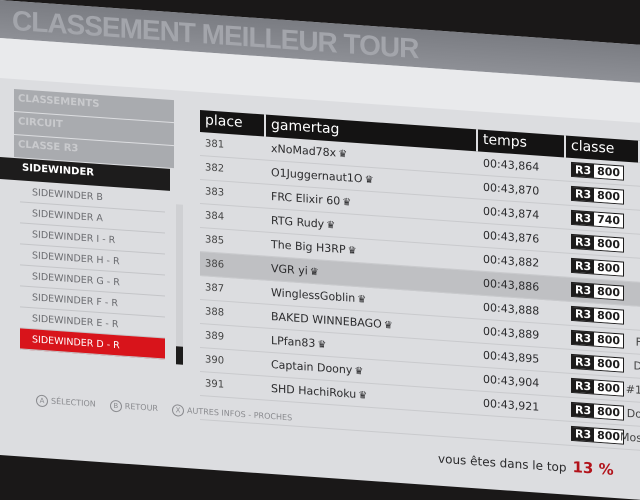  I want to click on class-cell: R3 740, so click(603, 219).